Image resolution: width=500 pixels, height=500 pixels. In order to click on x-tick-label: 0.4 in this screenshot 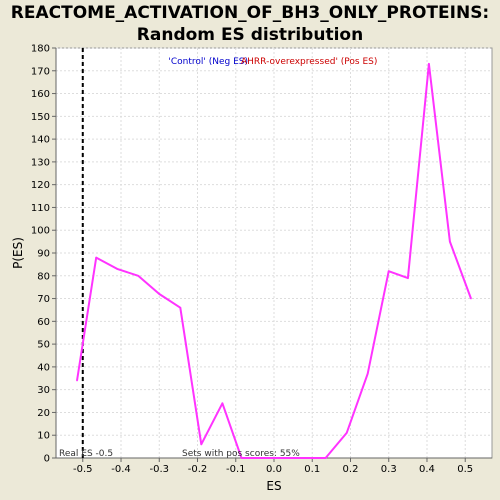, I will do `click(427, 469)`.